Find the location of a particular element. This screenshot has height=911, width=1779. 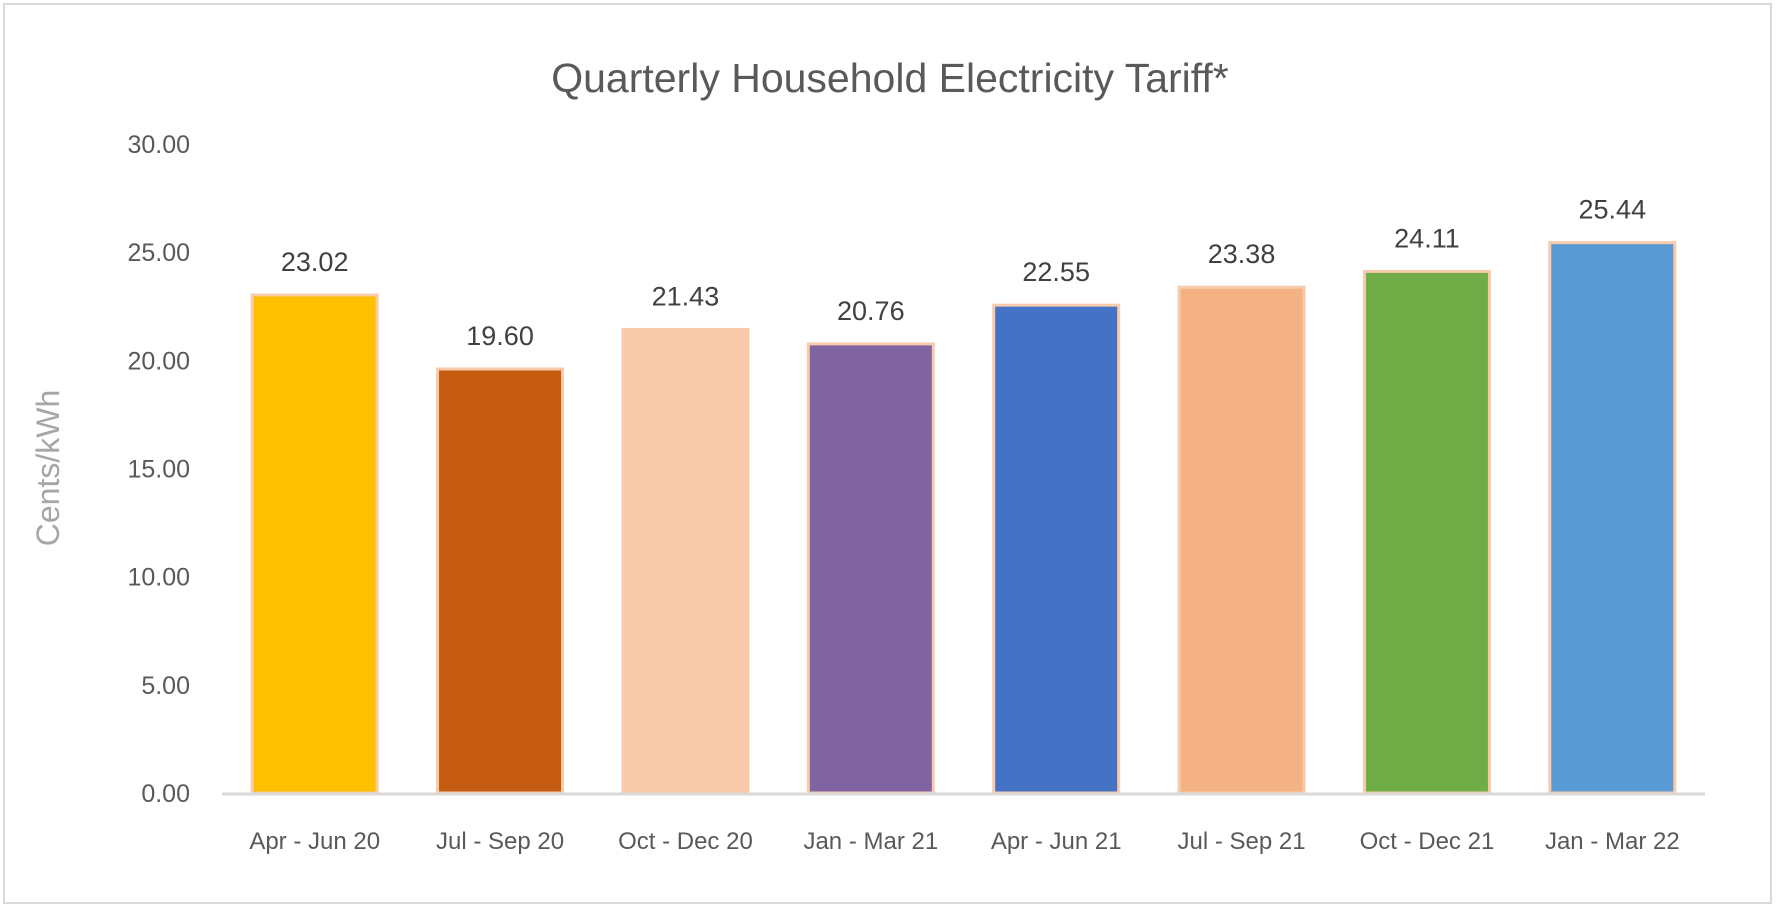

chart-title: Quarterly Household Electricity Tariff* is located at coordinates (890, 78).